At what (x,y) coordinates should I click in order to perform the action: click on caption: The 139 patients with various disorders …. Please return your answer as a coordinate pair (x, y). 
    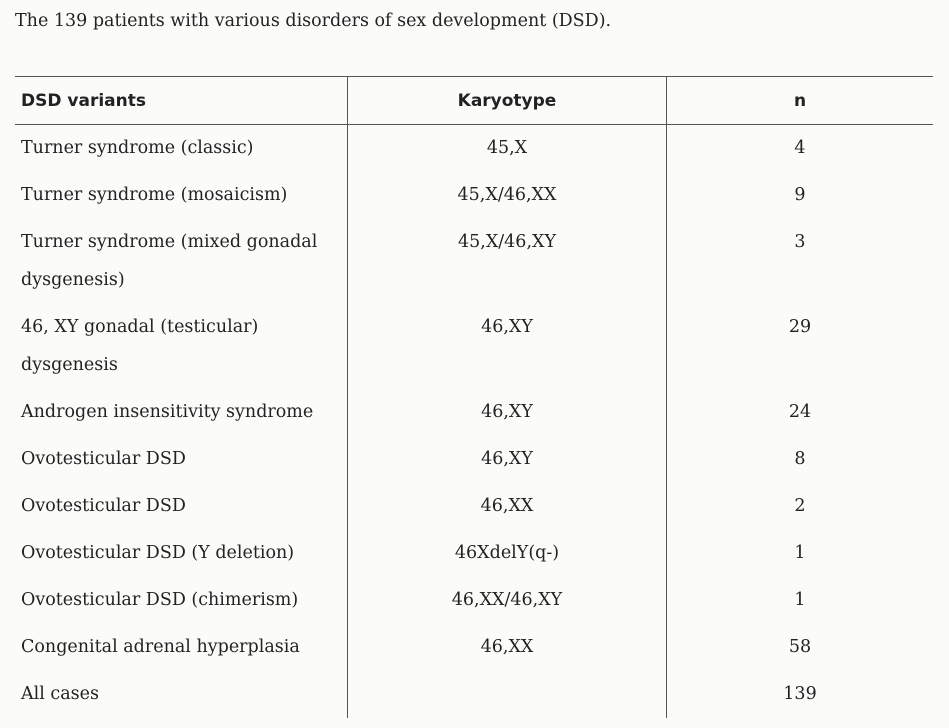
    Looking at the image, I should click on (313, 21).